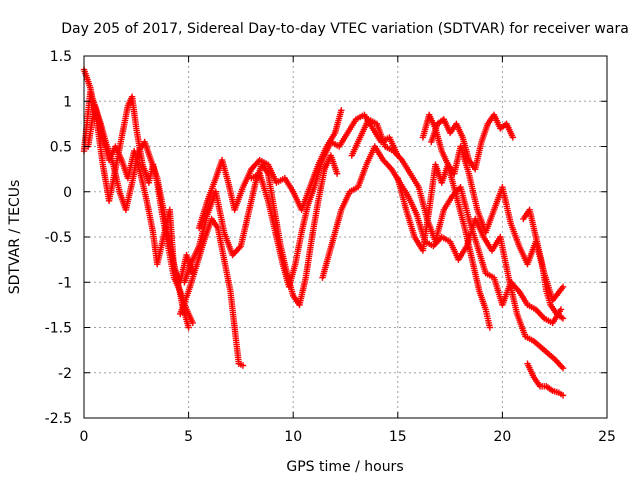  I want to click on x-tick-label: 0, so click(84, 437).